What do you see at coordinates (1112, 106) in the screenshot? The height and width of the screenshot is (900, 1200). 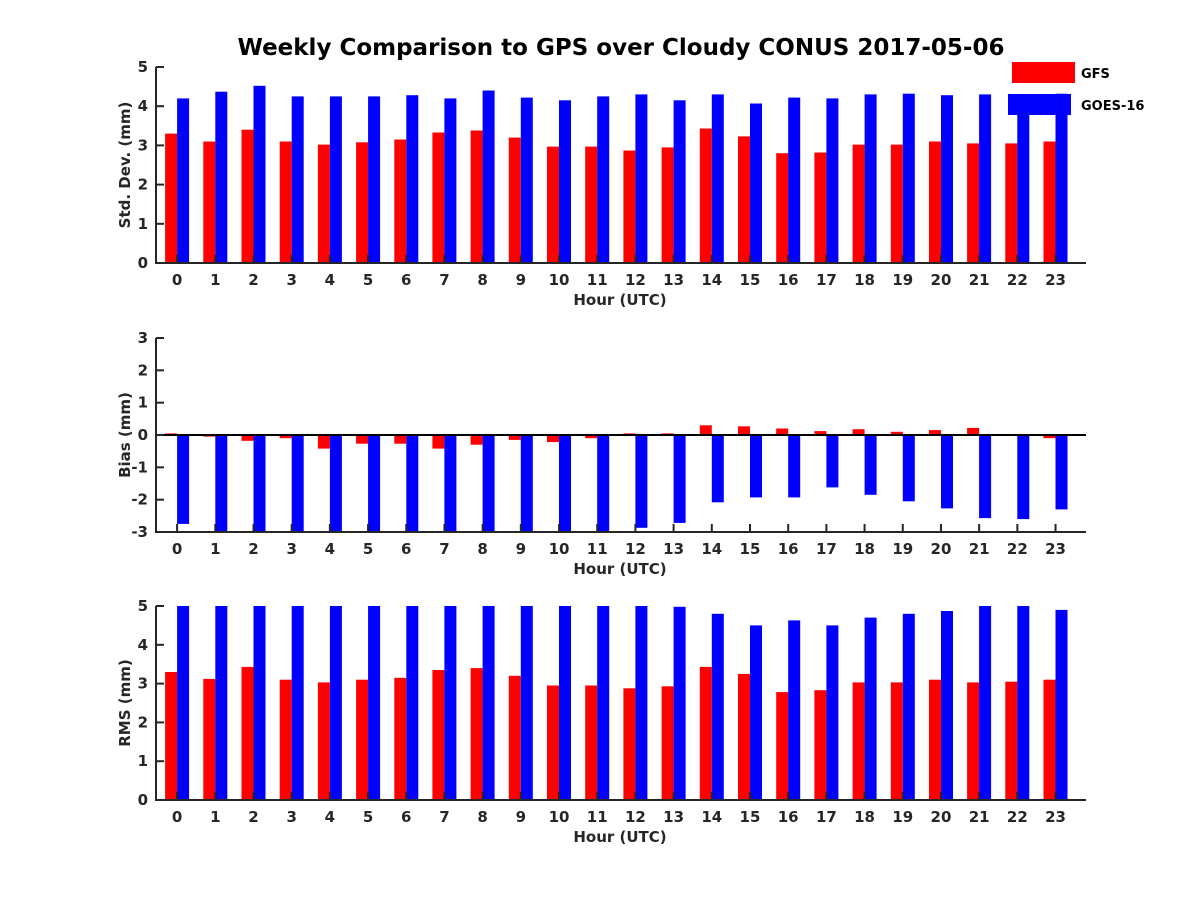 I see `legend-label-goes-16: GOES-16` at bounding box center [1112, 106].